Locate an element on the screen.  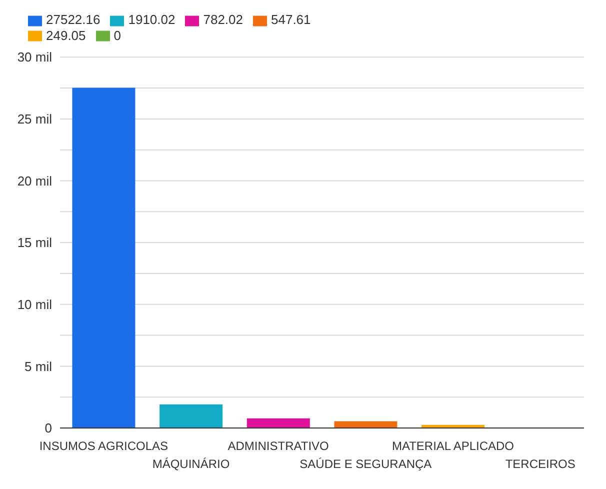
y-tick-label: 10 mil is located at coordinates (34, 304).